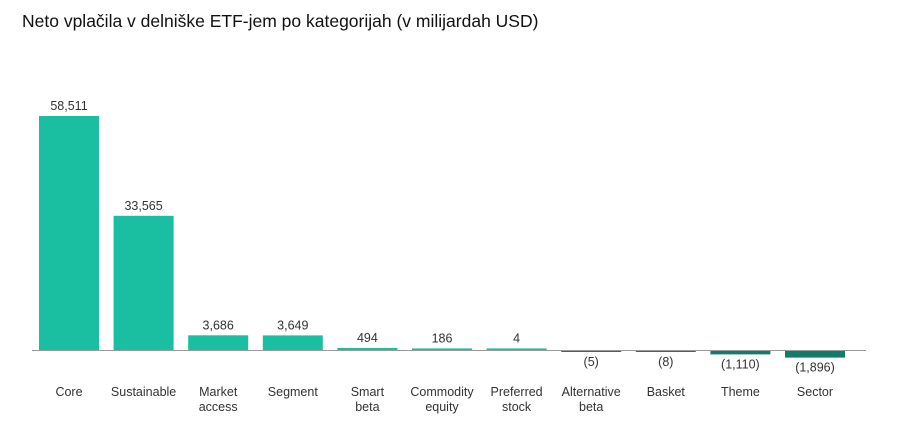 This screenshot has width=903, height=427. I want to click on category-label-line: stock, so click(517, 407).